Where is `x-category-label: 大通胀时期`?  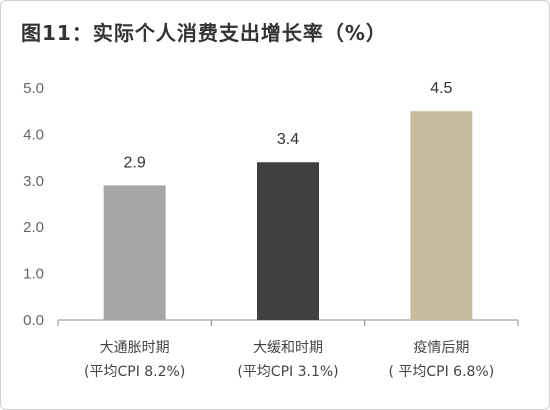 x-category-label: 大通胀时期 is located at coordinates (135, 348).